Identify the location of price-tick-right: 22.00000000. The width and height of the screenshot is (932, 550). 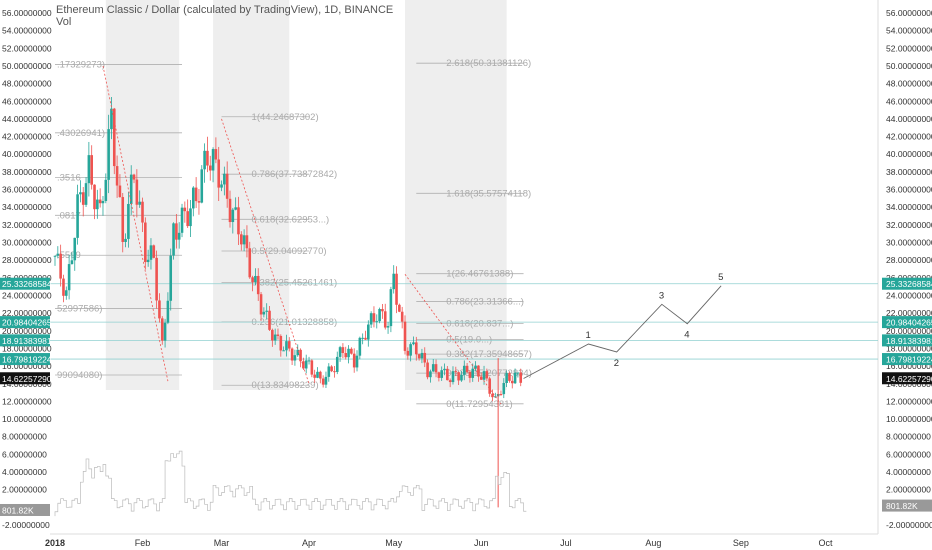
(909, 313).